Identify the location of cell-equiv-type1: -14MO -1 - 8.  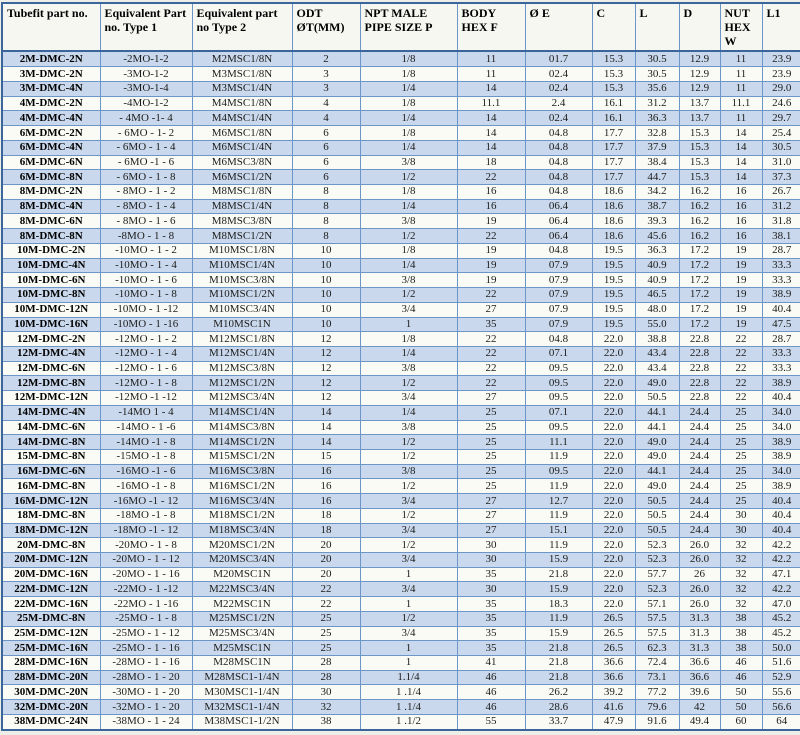
(146, 442).